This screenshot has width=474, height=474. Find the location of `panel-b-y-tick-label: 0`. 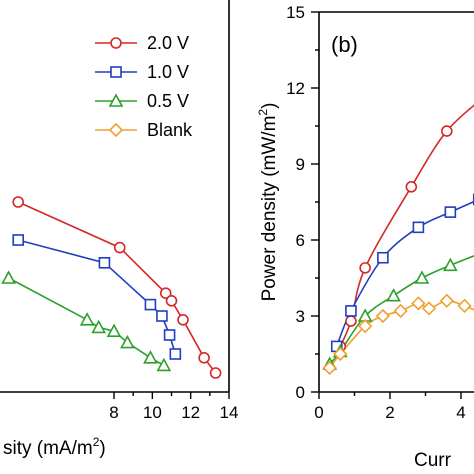

panel-b-y-tick-label: 0 is located at coordinates (300, 392).